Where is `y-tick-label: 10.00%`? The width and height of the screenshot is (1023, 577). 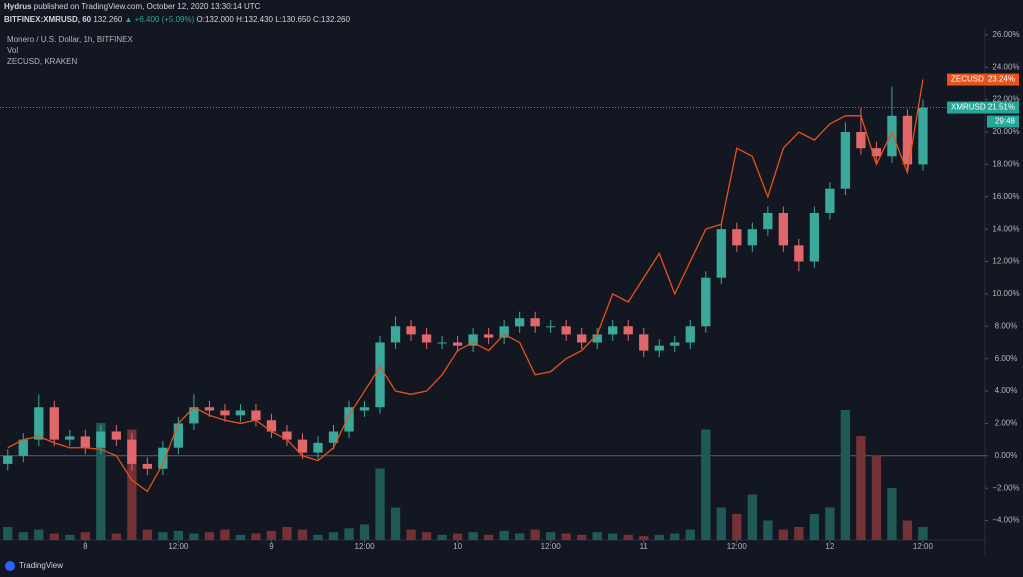 y-tick-label: 10.00% is located at coordinates (1005, 293).